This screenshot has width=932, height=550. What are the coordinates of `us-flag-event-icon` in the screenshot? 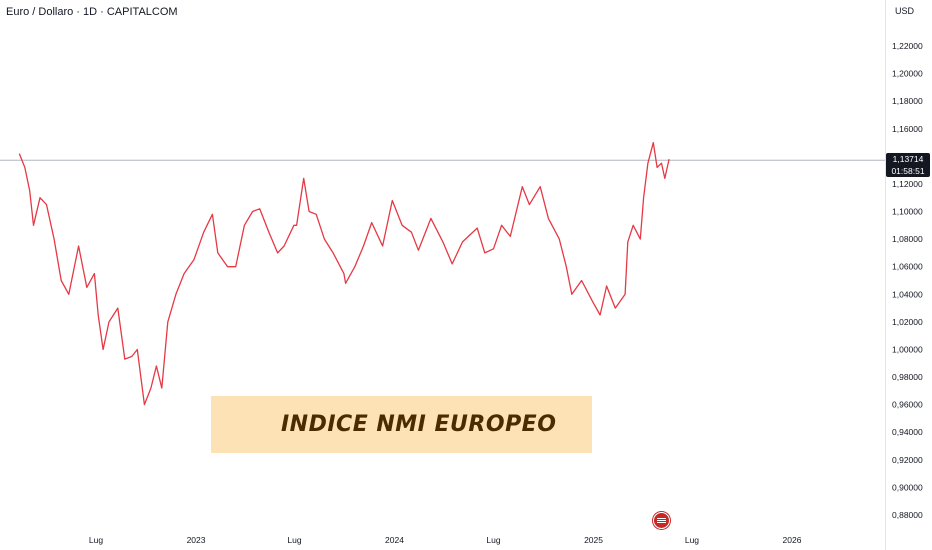 It's located at (661, 520).